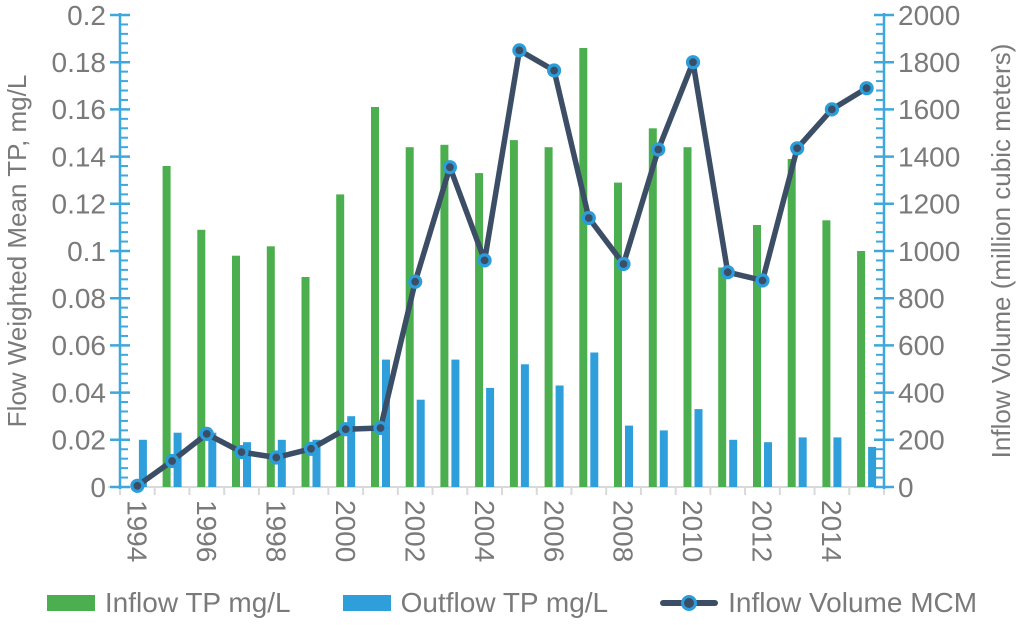 This screenshot has width=1024, height=625. I want to click on volume-marker-2012, so click(762, 280).